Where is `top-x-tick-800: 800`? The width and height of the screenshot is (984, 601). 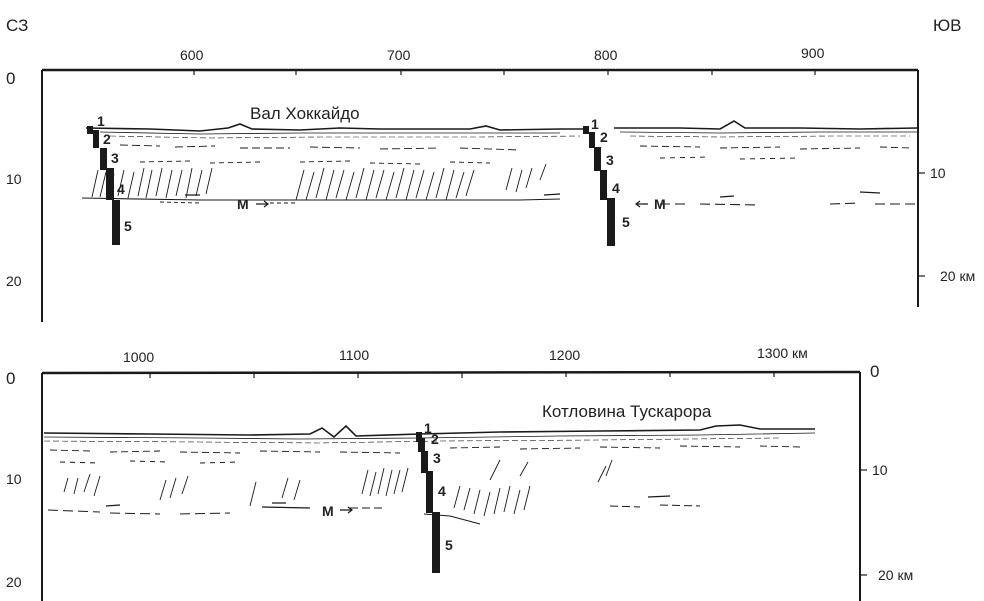 top-x-tick-800: 800 is located at coordinates (606, 55).